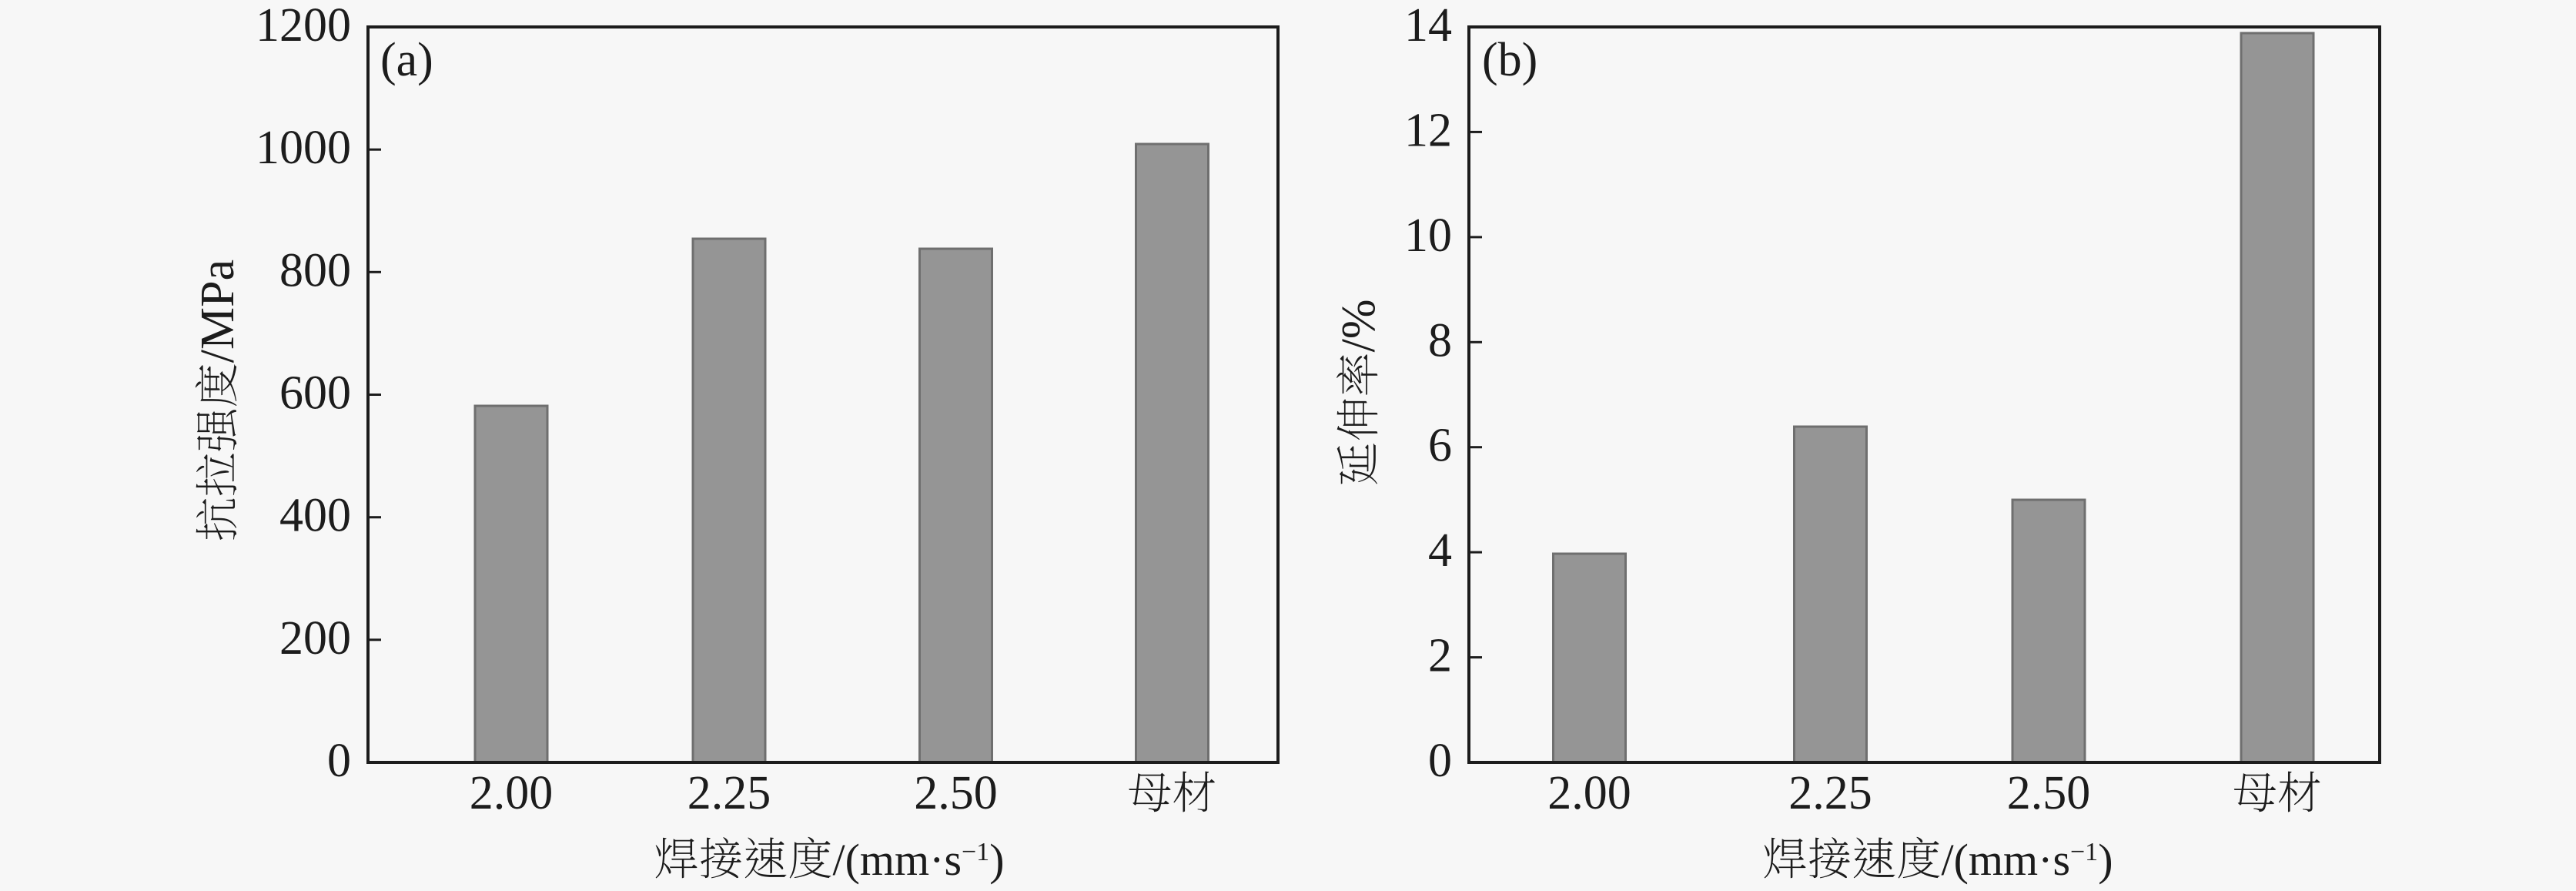  What do you see at coordinates (315, 393) in the screenshot?
I see `svg-text: 600` at bounding box center [315, 393].